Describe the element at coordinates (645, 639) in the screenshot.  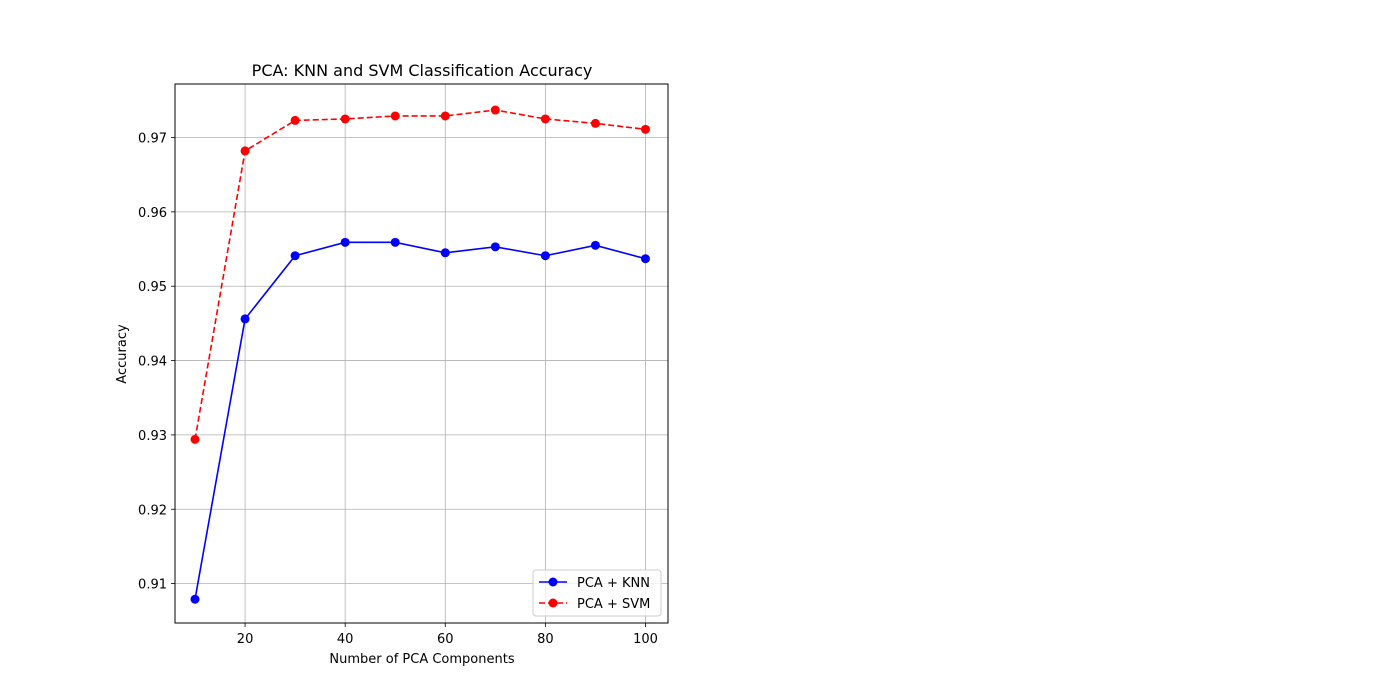
I see `x-tick-label: 100` at that location.